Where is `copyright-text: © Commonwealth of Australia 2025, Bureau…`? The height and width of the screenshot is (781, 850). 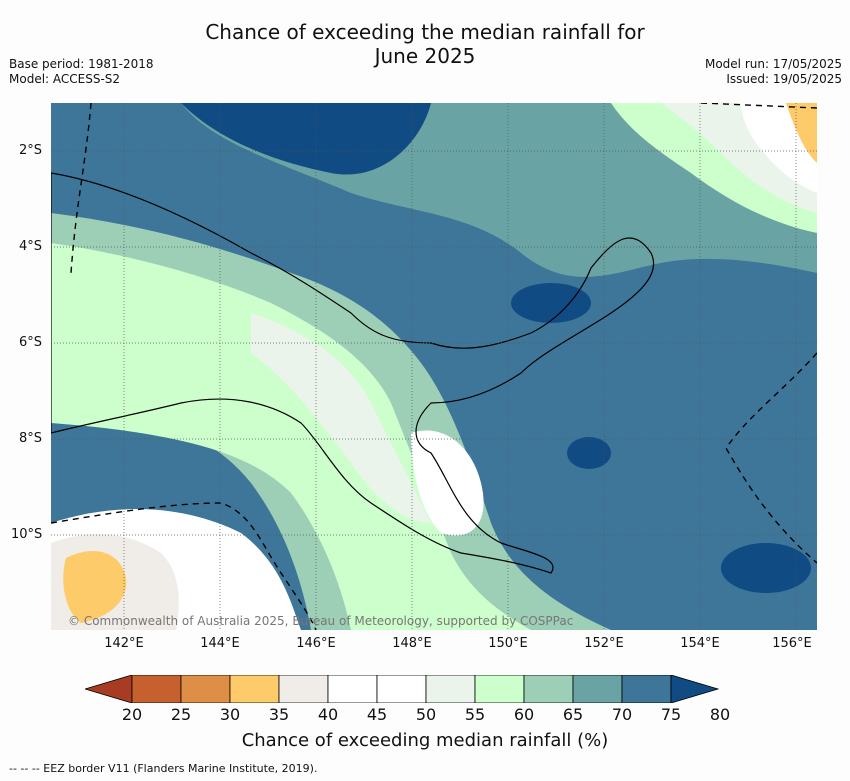
copyright-text: © Commonwealth of Australia 2025, Bureau… is located at coordinates (321, 621).